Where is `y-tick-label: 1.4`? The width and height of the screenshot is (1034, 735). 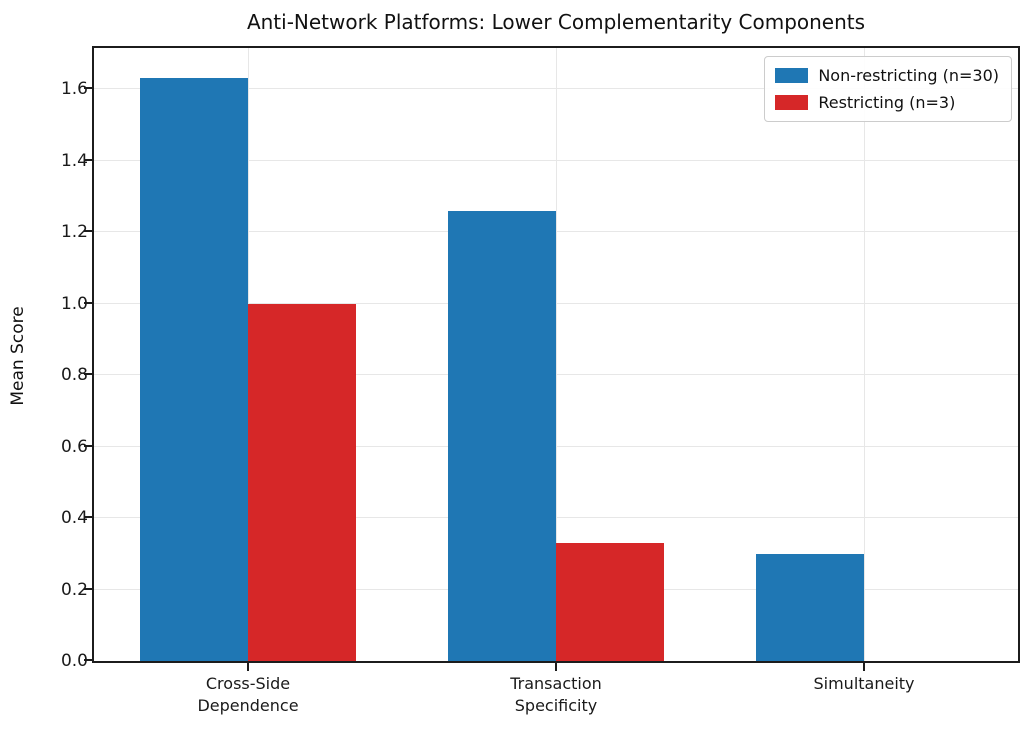 y-tick-label: 1.4 is located at coordinates (74, 160).